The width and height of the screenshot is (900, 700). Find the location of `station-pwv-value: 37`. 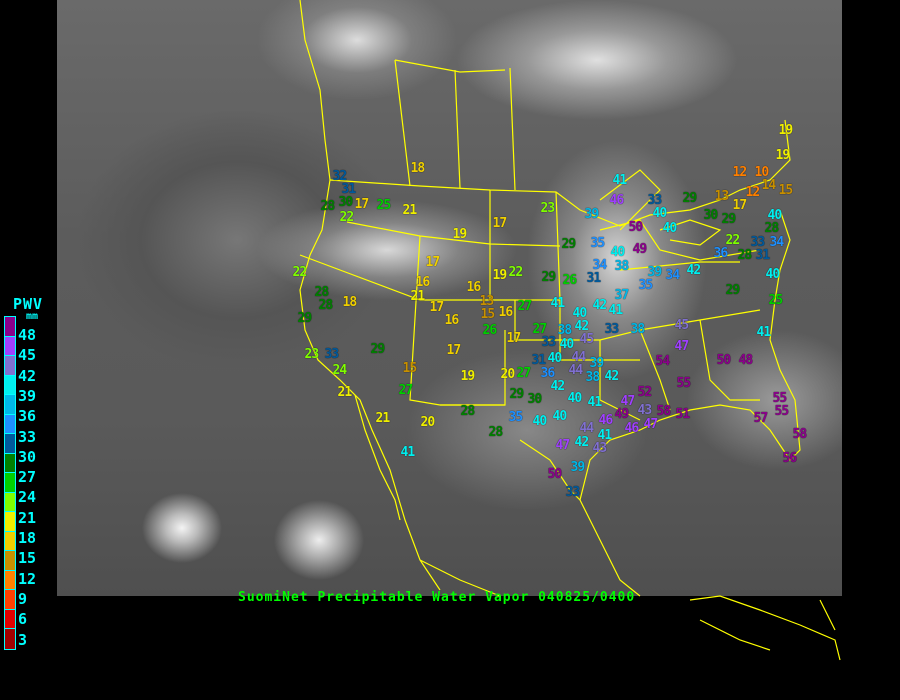

station-pwv-value: 37 is located at coordinates (622, 295).